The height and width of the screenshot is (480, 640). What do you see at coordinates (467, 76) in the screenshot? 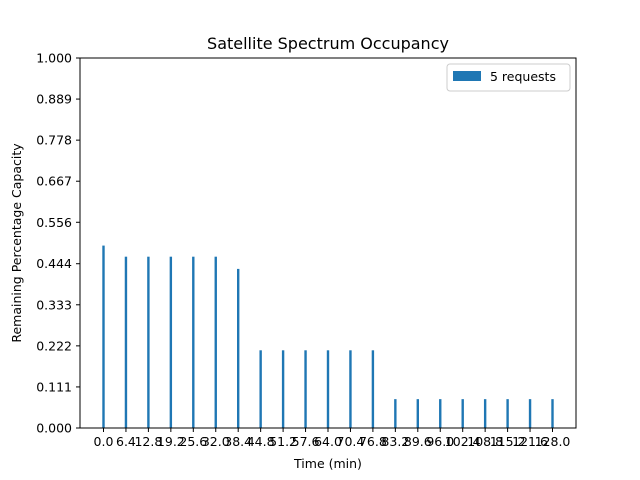
I see `legend-swatch` at bounding box center [467, 76].